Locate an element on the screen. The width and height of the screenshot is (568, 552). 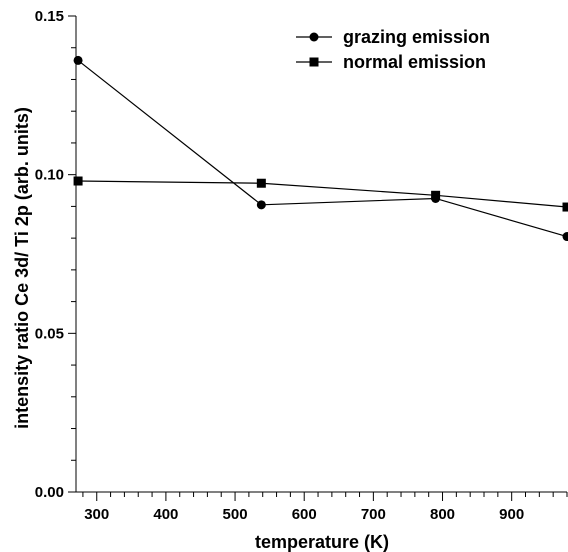
legend-item: normal emission is located at coordinates (391, 62).